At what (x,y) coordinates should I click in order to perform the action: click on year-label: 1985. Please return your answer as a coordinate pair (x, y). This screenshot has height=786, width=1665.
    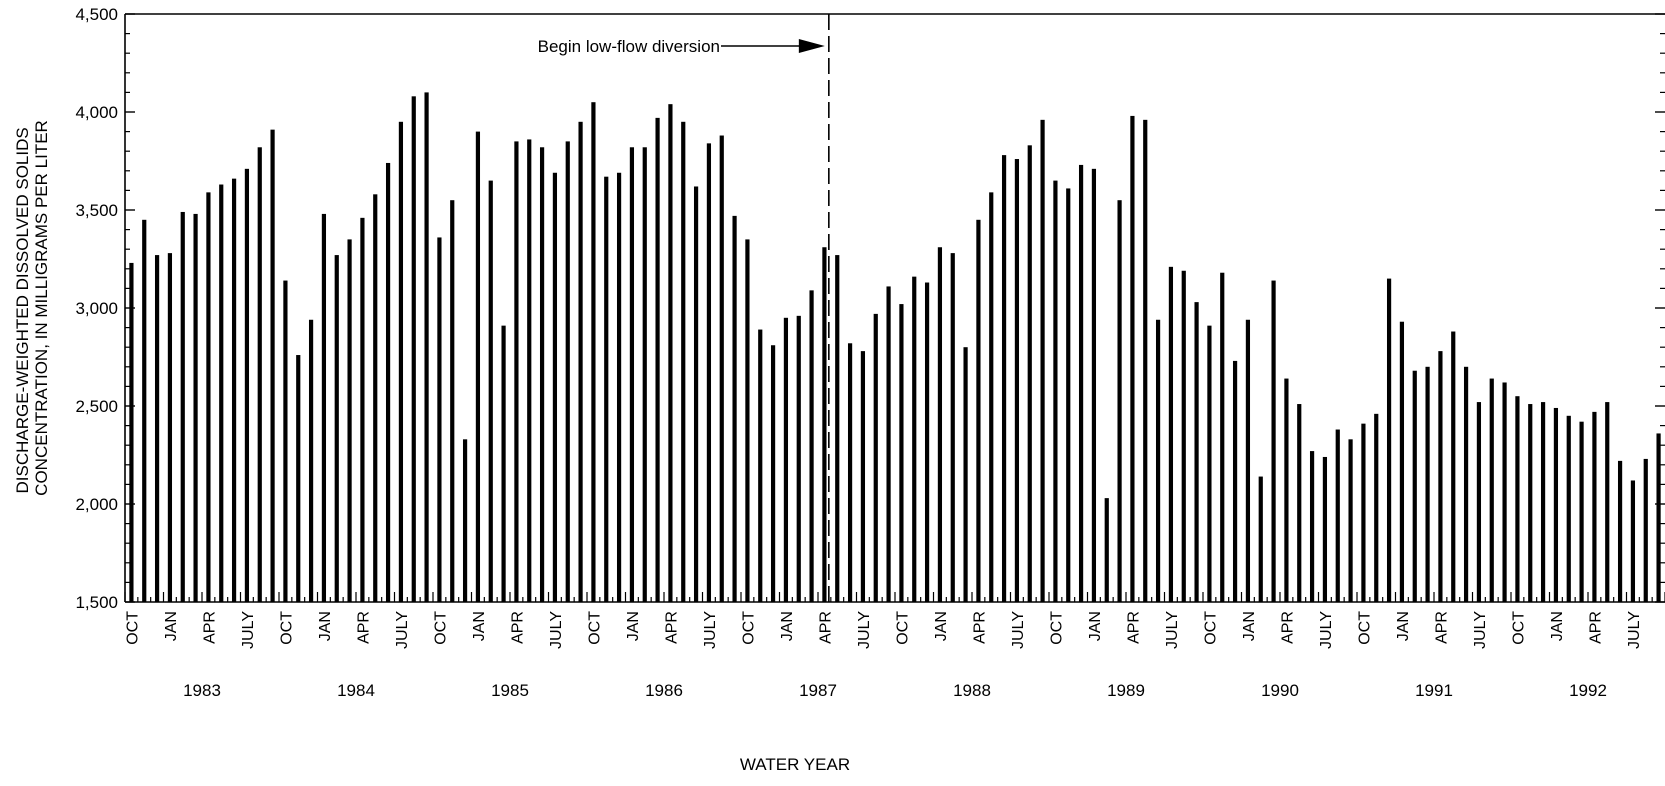
    Looking at the image, I should click on (510, 690).